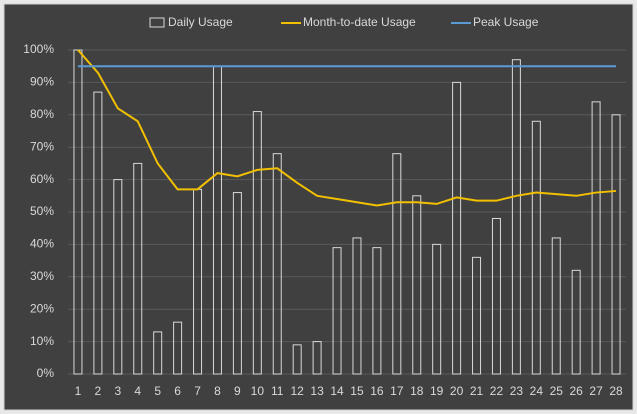  I want to click on x-tick-label: 23, so click(517, 391).